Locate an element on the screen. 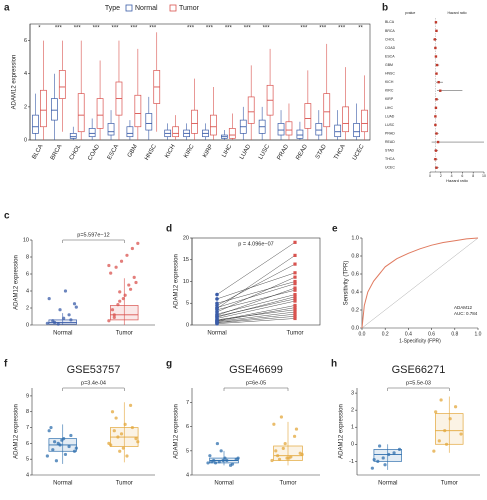 Image resolution: width=487 pixels, height=500 pixels. y-axis-label: ADAM12 expression is located at coordinates (342, 431).